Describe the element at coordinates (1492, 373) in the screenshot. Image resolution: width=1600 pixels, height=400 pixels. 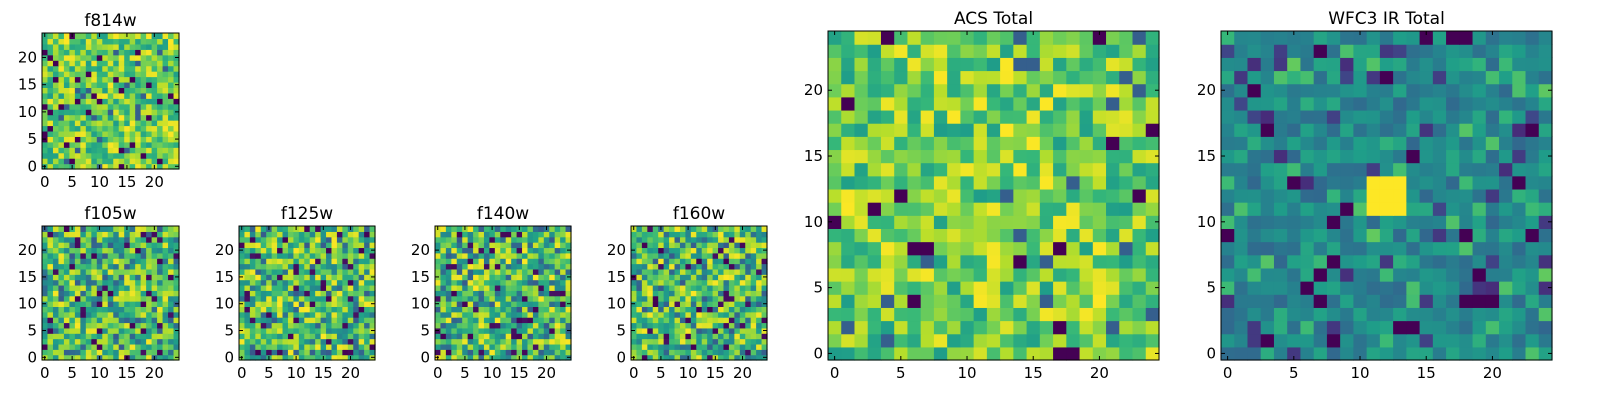
I see `x-tick-label: 20` at that location.